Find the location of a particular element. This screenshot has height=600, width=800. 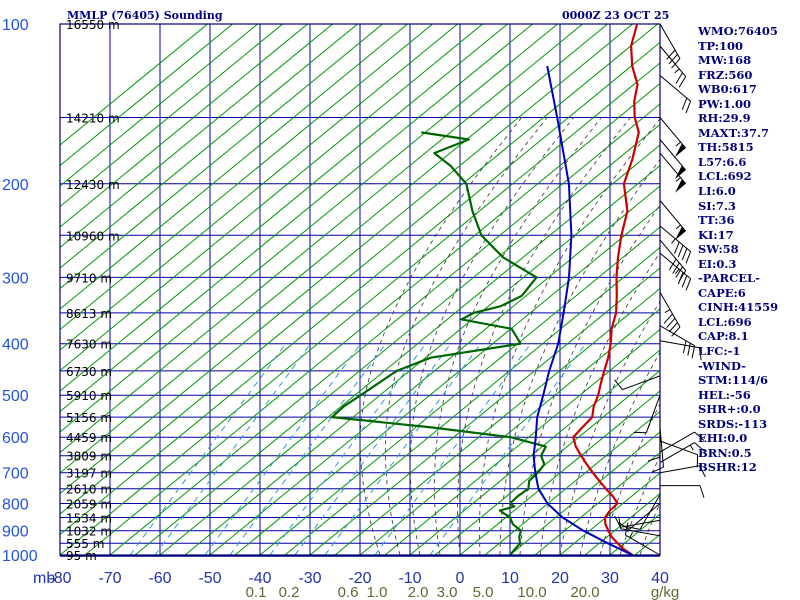

pressure-unit-label: mb is located at coordinates (44, 578).